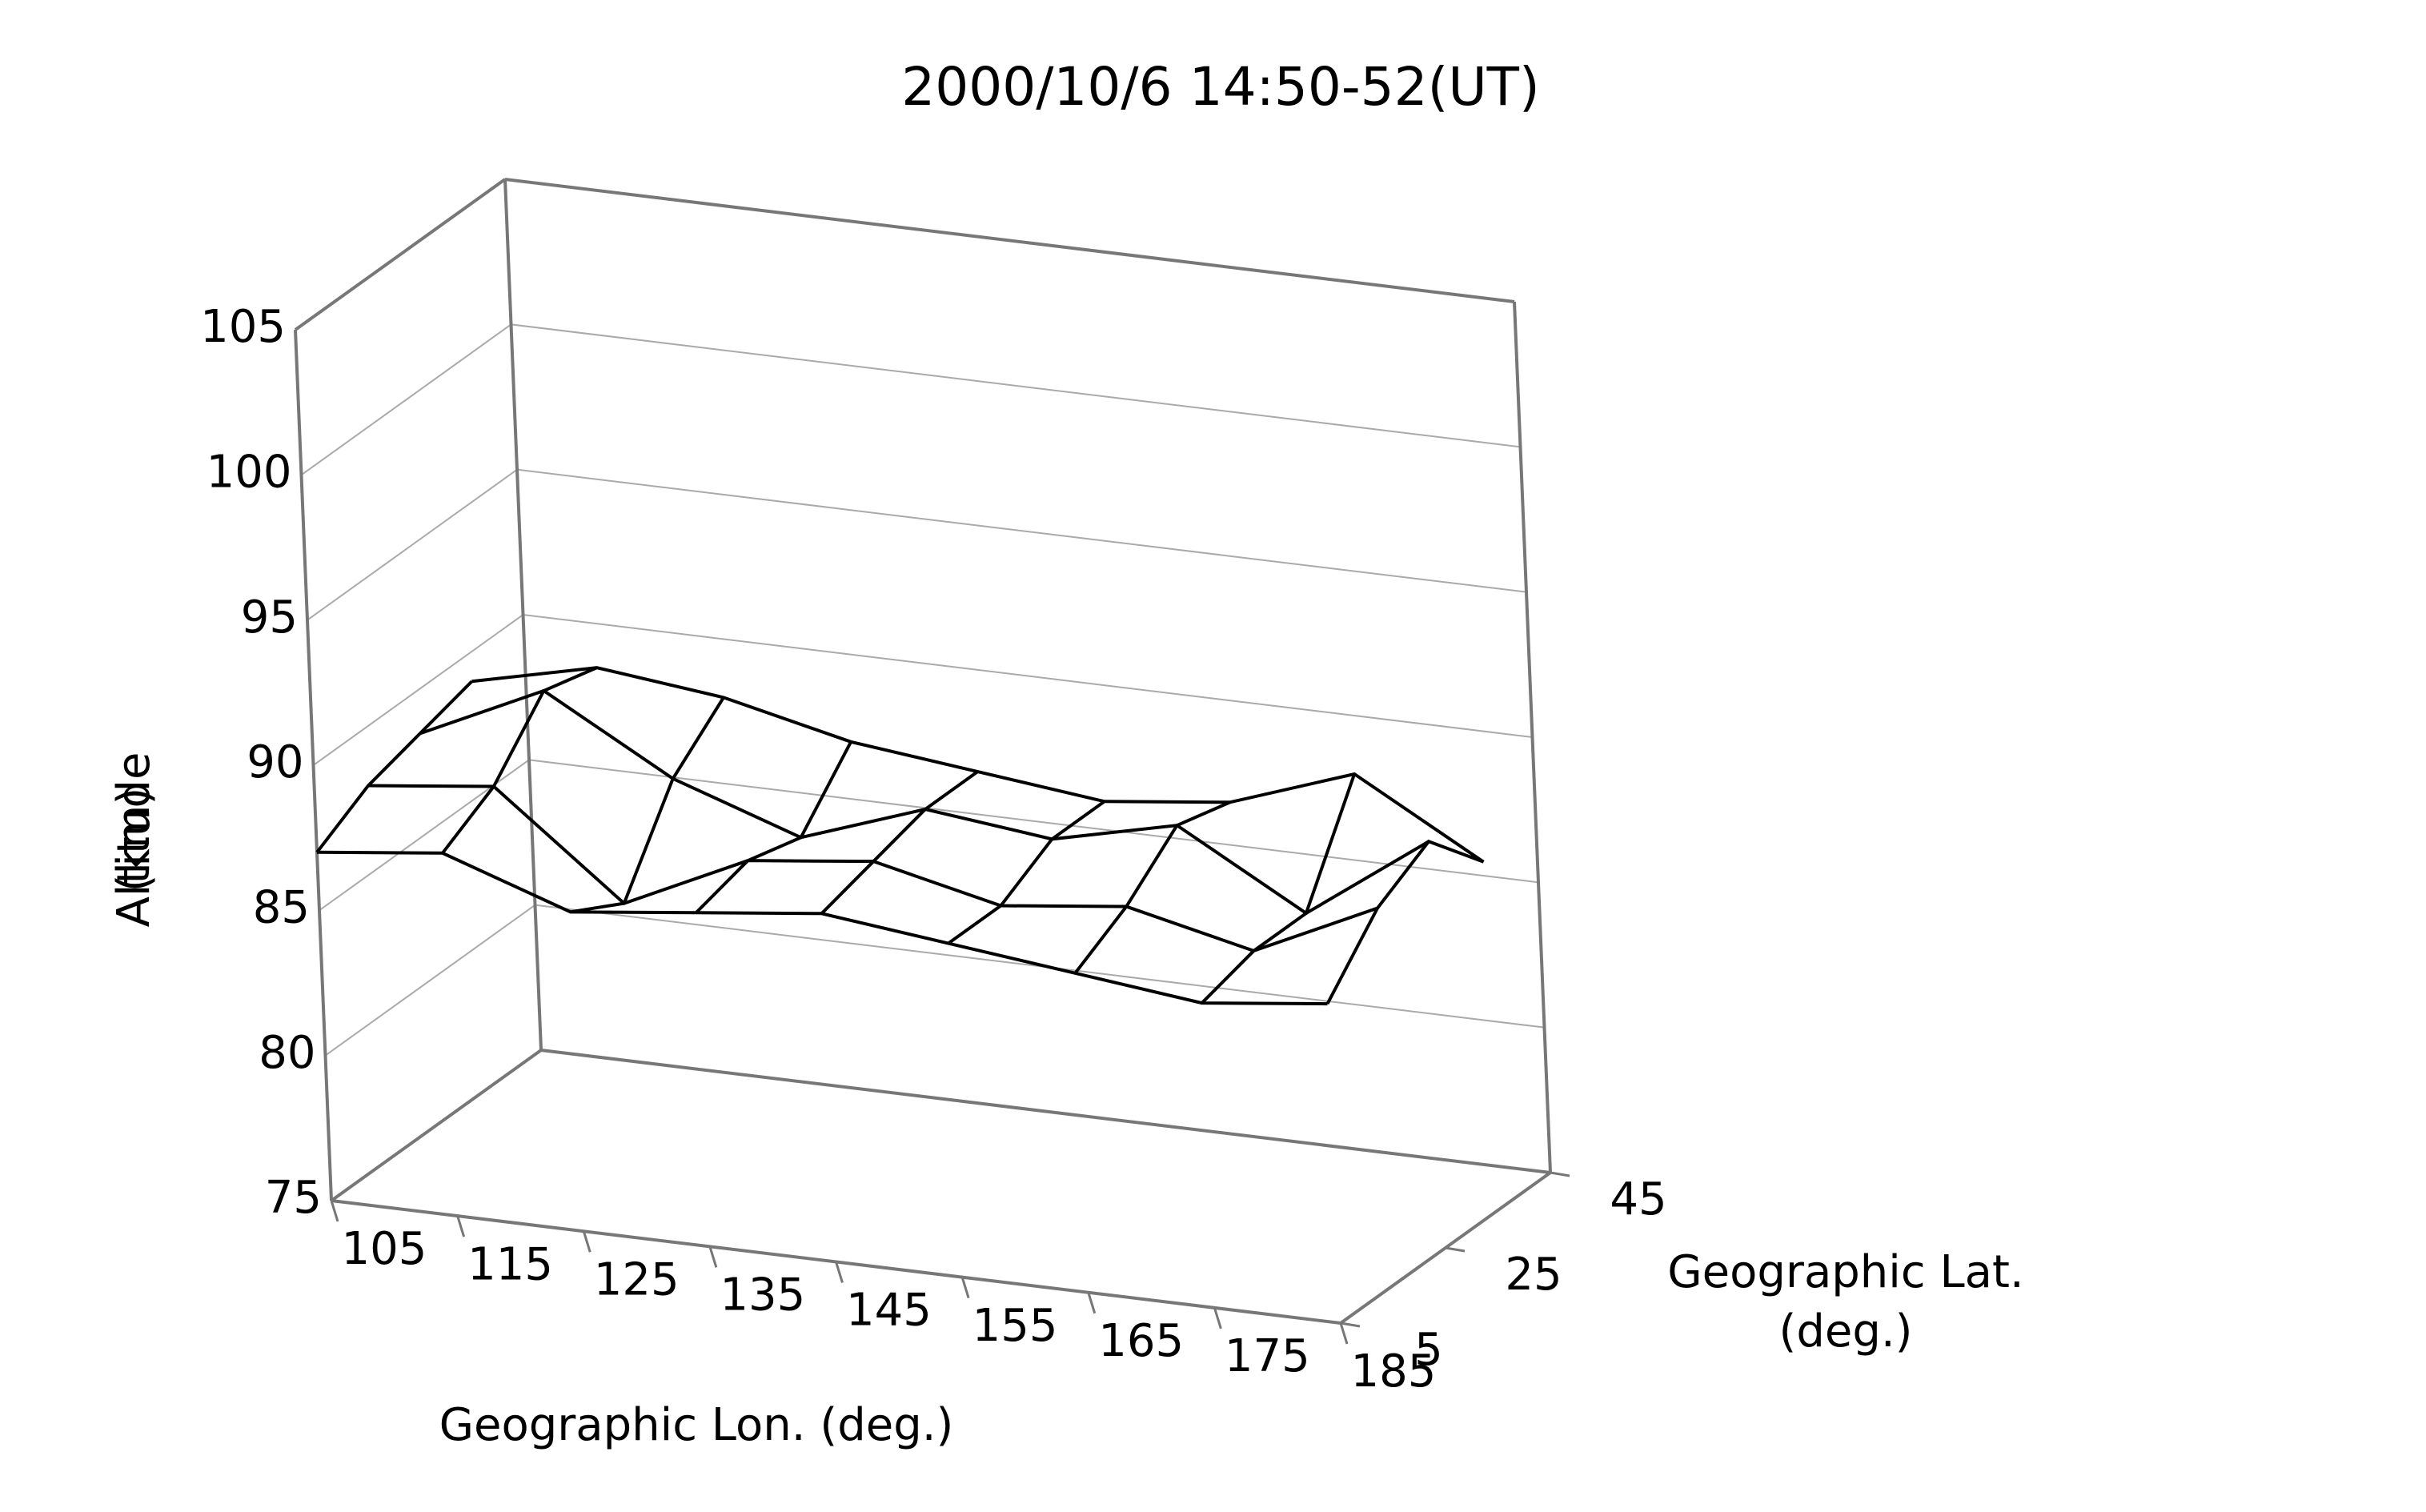 This screenshot has width=2426, height=1512. What do you see at coordinates (384, 1249) in the screenshot?
I see `x-tick-label: 105` at bounding box center [384, 1249].